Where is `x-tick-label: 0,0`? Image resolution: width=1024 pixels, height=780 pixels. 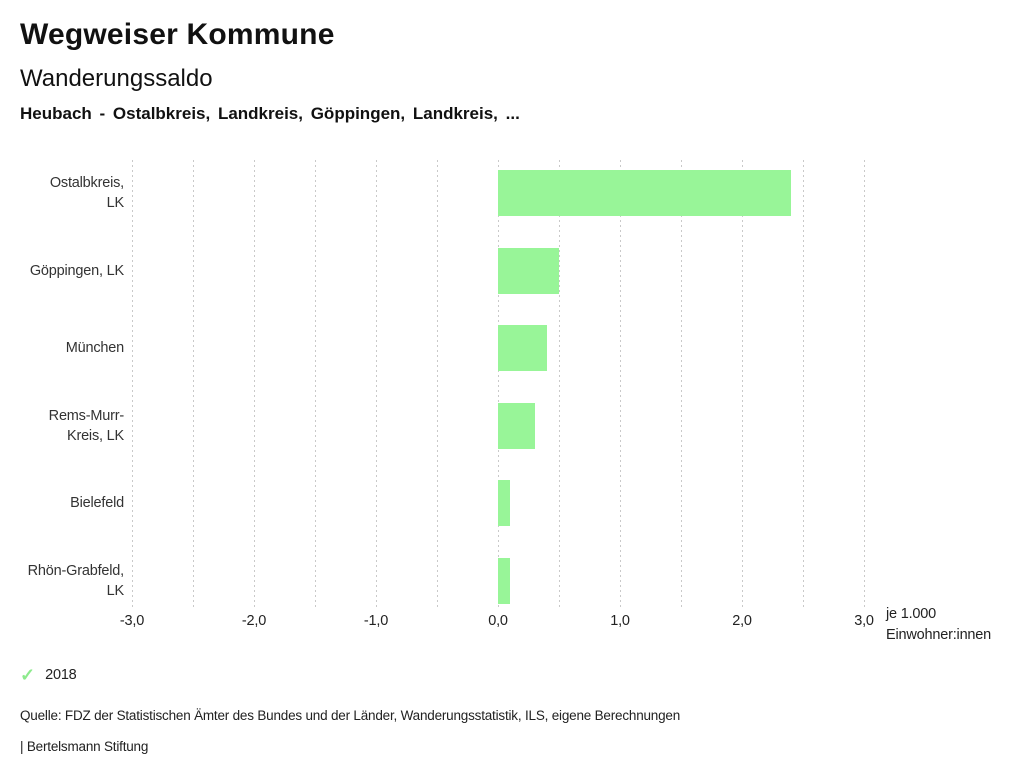
x-tick-label: 0,0 is located at coordinates (498, 621).